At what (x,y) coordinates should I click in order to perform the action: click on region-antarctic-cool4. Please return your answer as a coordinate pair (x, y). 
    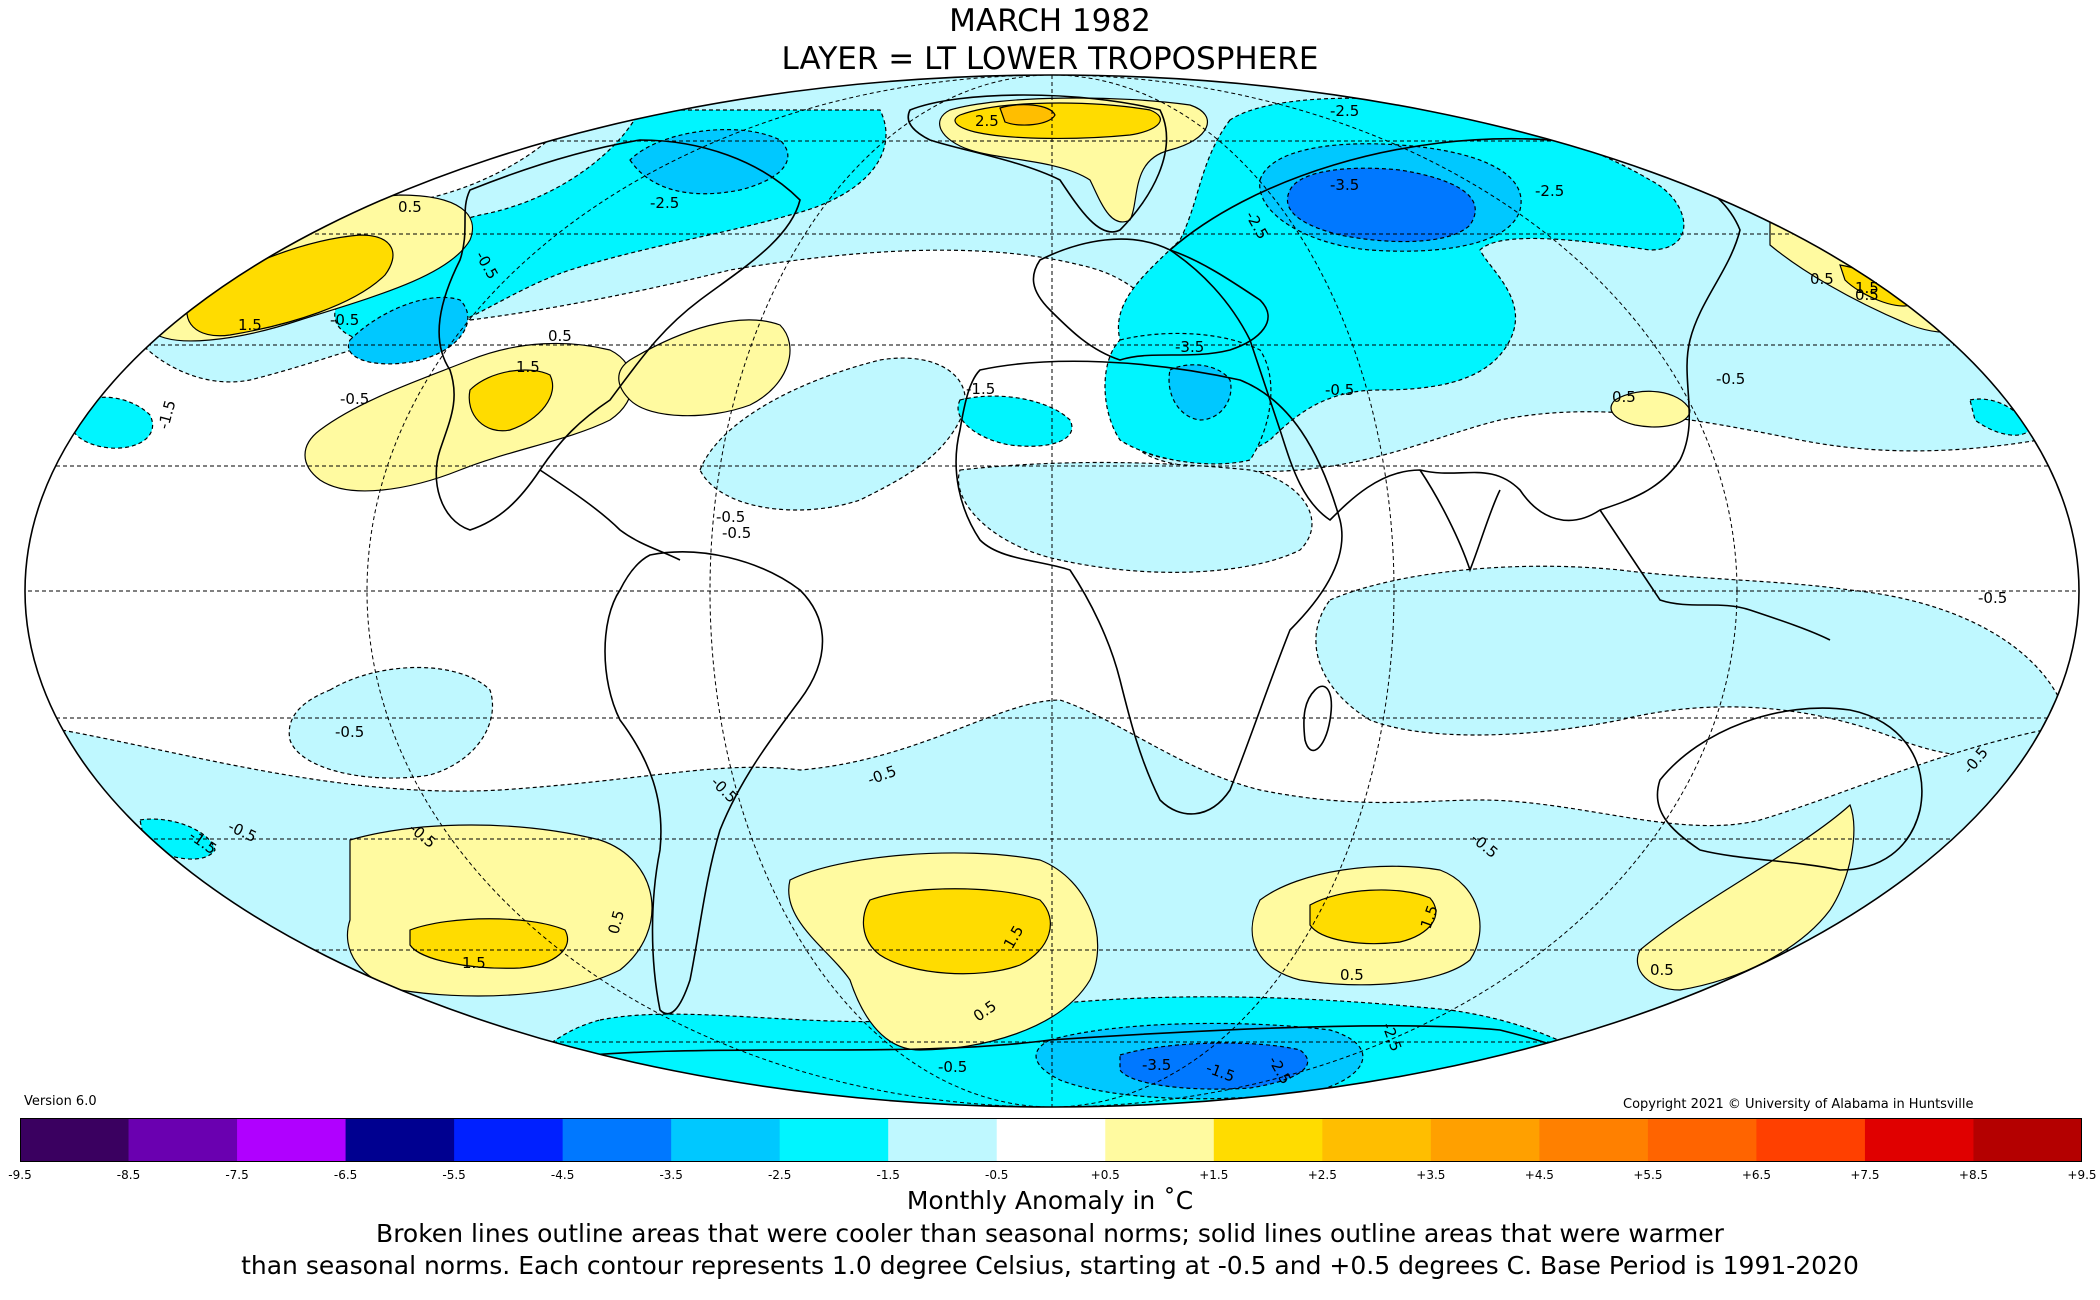
    Looking at the image, I should click on (1214, 1066).